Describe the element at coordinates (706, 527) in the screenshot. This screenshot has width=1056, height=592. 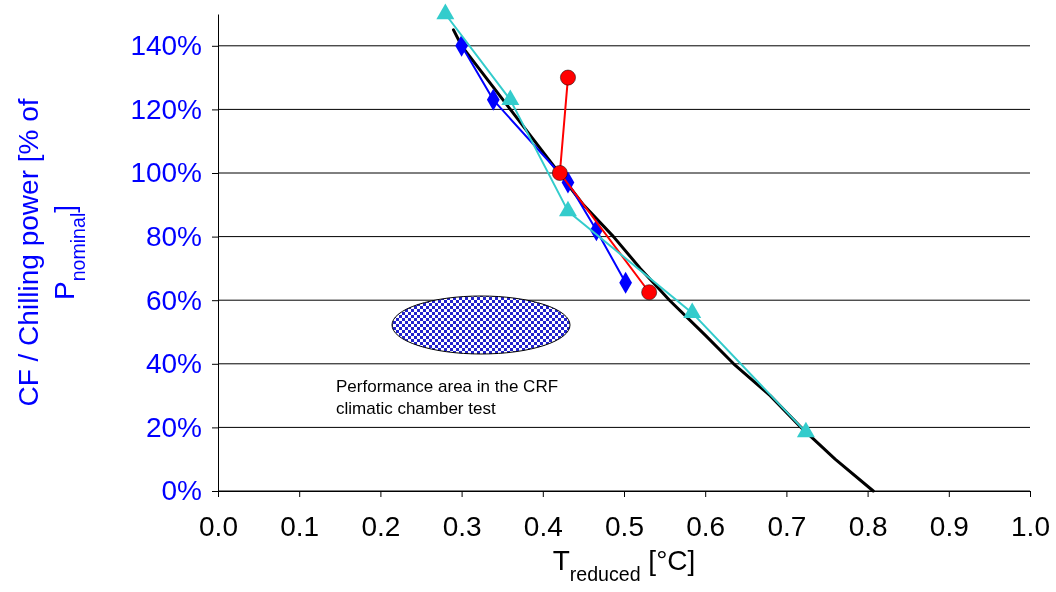
I see `x-tick-label: 0.6` at that location.